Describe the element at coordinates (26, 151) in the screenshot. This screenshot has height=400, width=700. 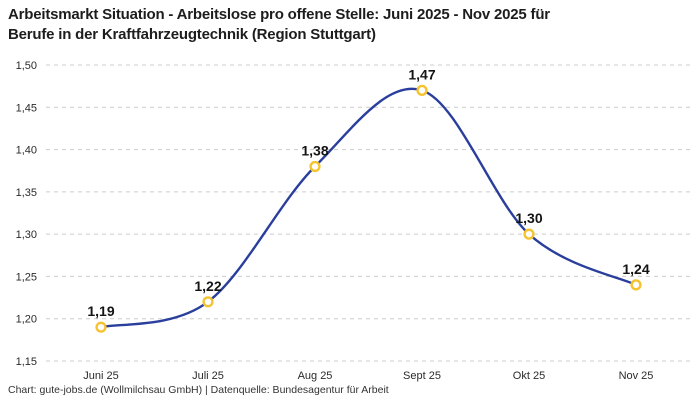
I see `y-axis-tick-label: 1,40` at that location.